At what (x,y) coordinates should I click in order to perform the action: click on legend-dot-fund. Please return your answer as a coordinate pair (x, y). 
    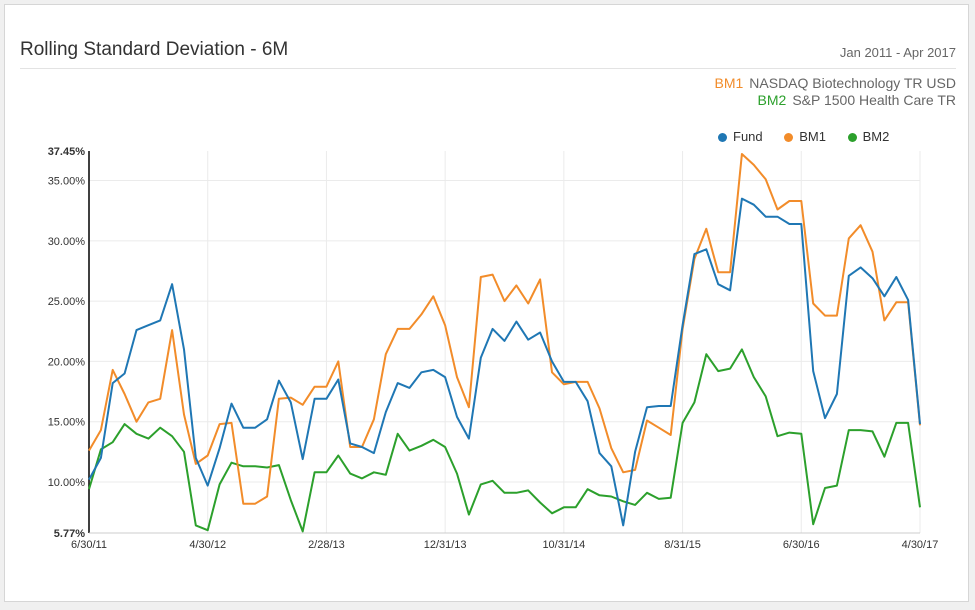
    Looking at the image, I should click on (722, 137).